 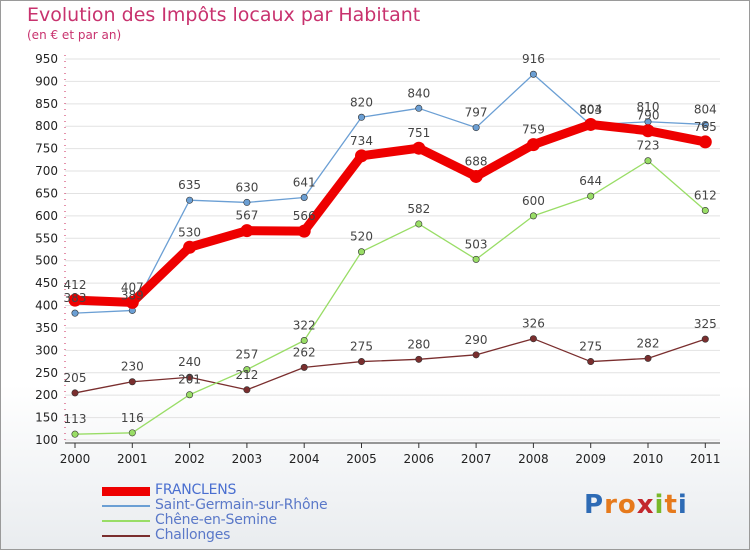 I want to click on y-tick-label: 600, so click(x=46, y=216).